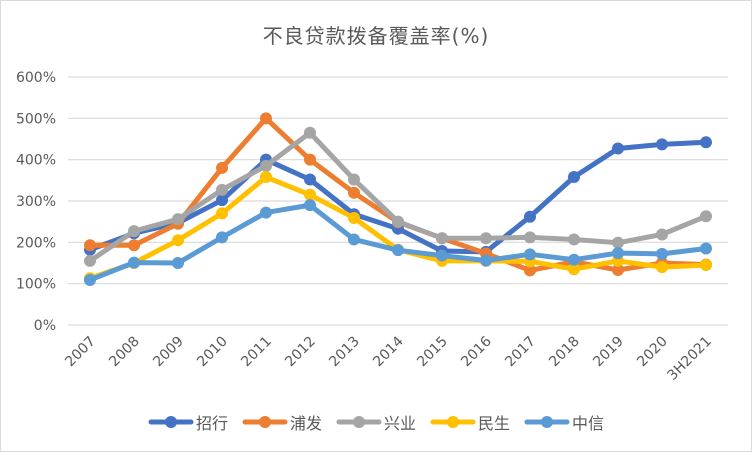  I want to click on legend-item: 兴业, so click(376, 422).